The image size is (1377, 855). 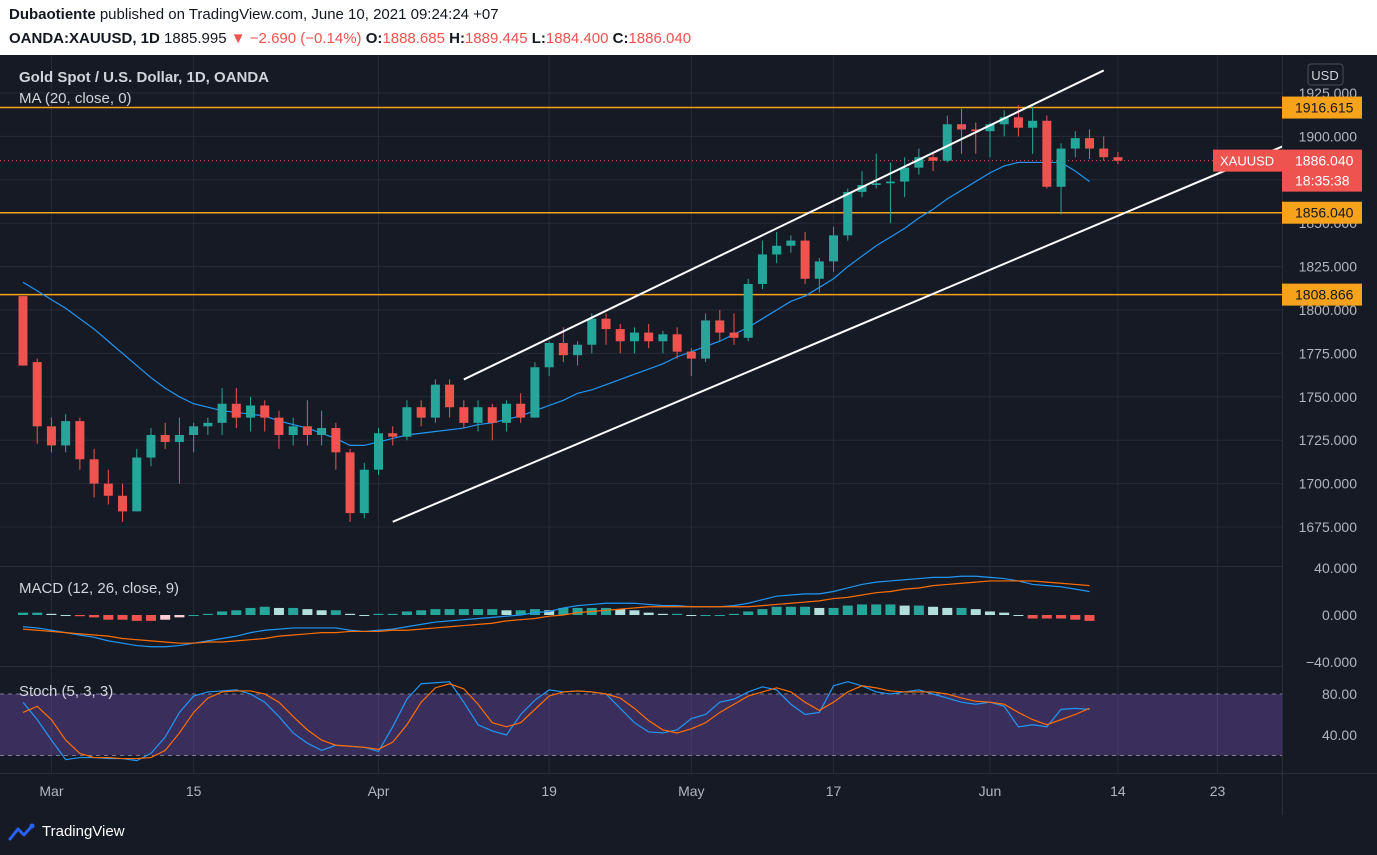 What do you see at coordinates (52, 14) in the screenshot?
I see `author-name: Dubaotiente` at bounding box center [52, 14].